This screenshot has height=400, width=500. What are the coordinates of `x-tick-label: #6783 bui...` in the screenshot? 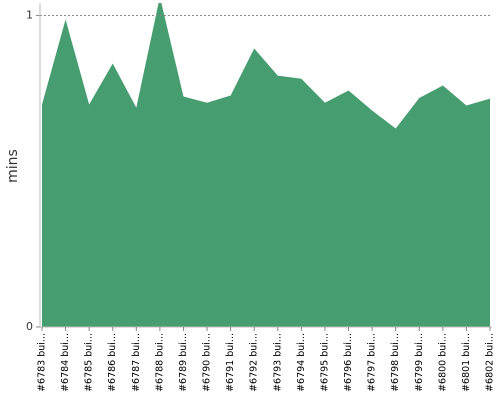 It's located at (42, 362).